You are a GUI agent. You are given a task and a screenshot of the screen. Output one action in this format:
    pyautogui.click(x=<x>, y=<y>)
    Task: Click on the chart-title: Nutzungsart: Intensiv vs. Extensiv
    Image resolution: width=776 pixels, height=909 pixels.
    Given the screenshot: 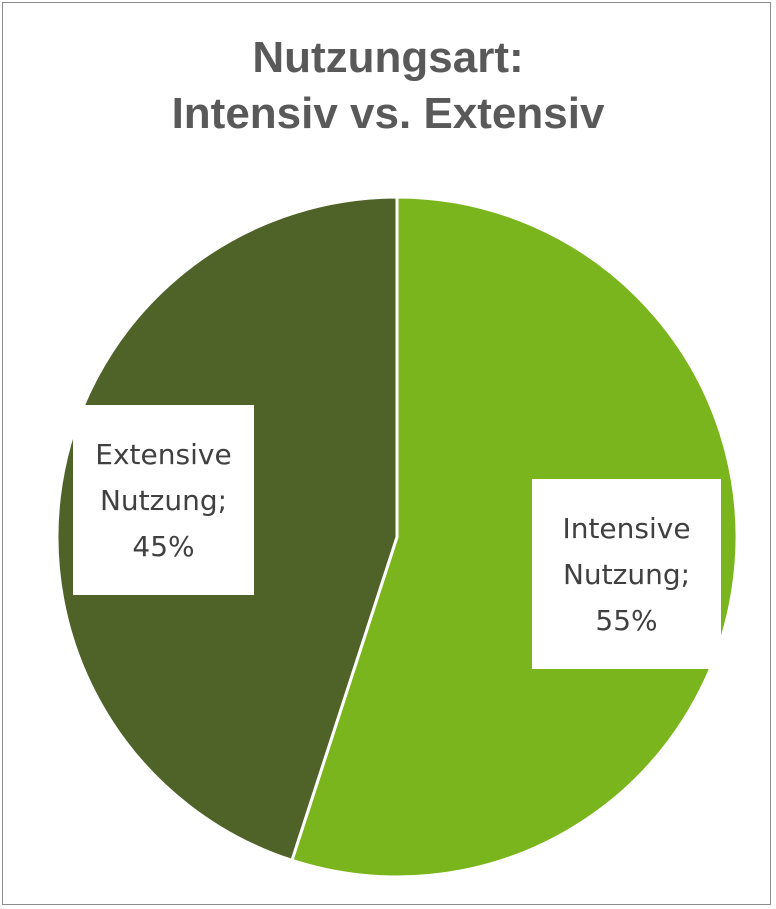 What is the action you would take?
    pyautogui.click(x=388, y=86)
    